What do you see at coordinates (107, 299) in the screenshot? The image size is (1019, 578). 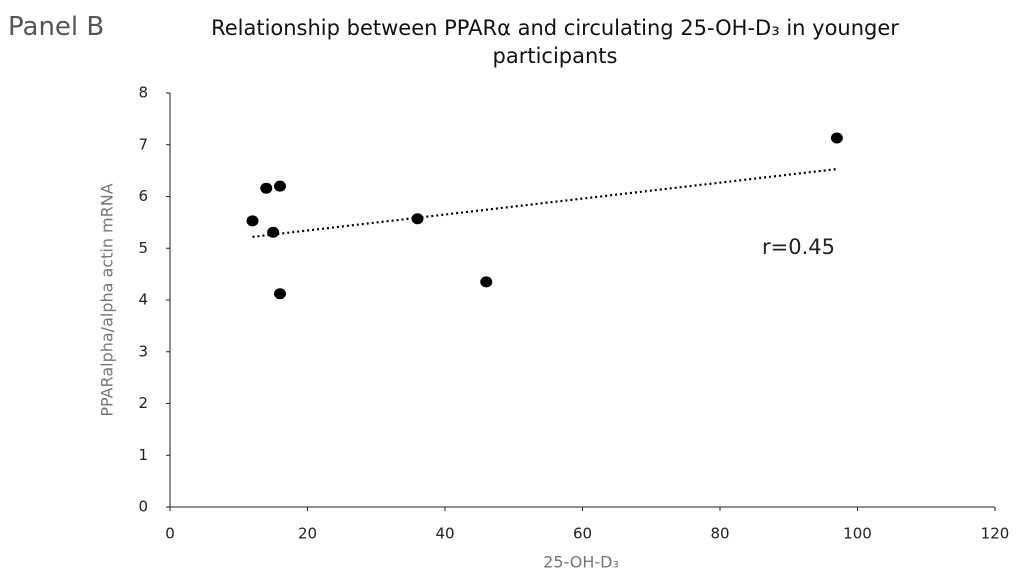 I see `y-axis-label: PPARalpha/alpha actin mRNA` at bounding box center [107, 299].